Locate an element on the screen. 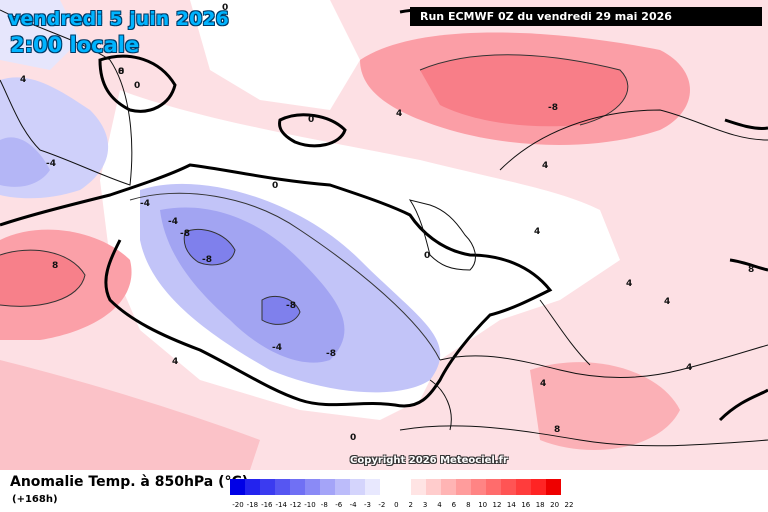 This screenshot has width=768, height=512. coastline-british-isles is located at coordinates (442, 235).